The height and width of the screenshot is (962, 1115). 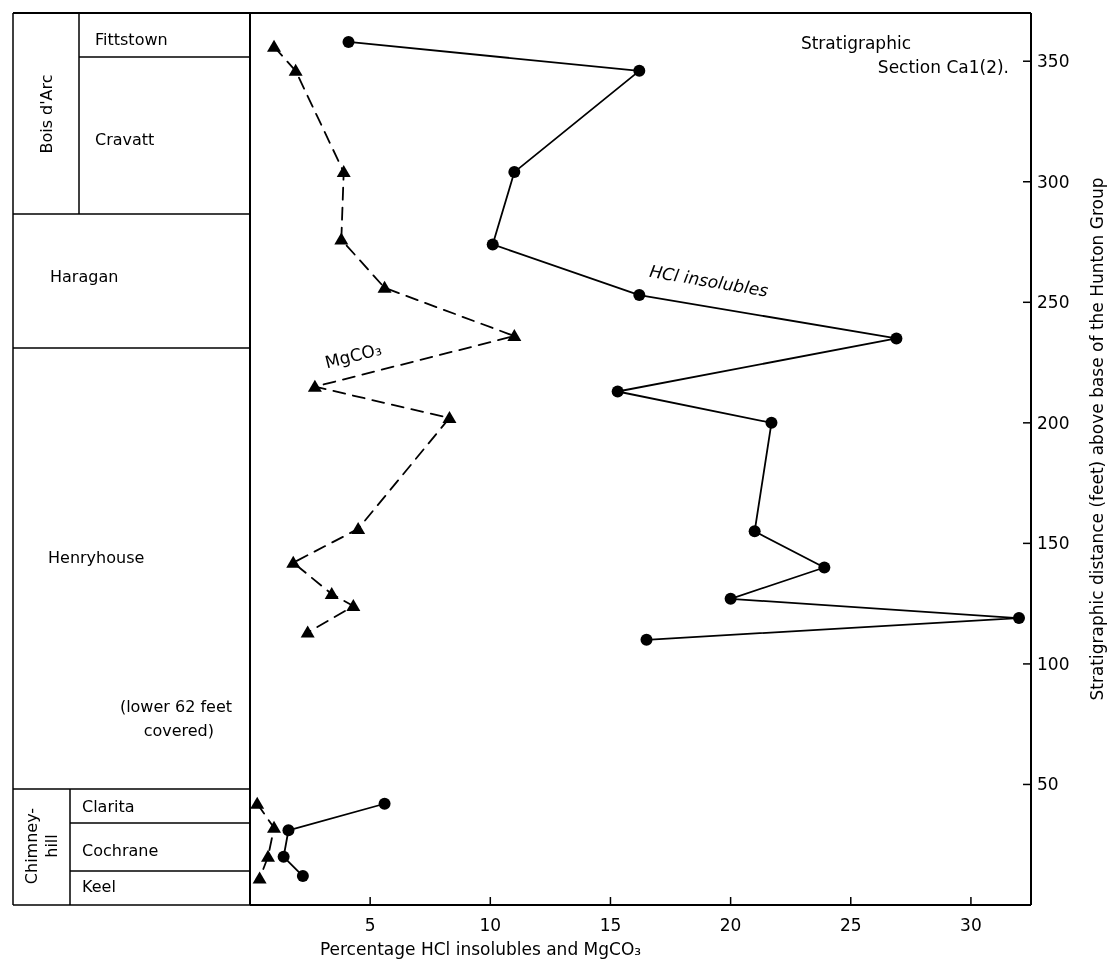 What do you see at coordinates (96, 557) in the screenshot?
I see `text: Henryhouse` at bounding box center [96, 557].